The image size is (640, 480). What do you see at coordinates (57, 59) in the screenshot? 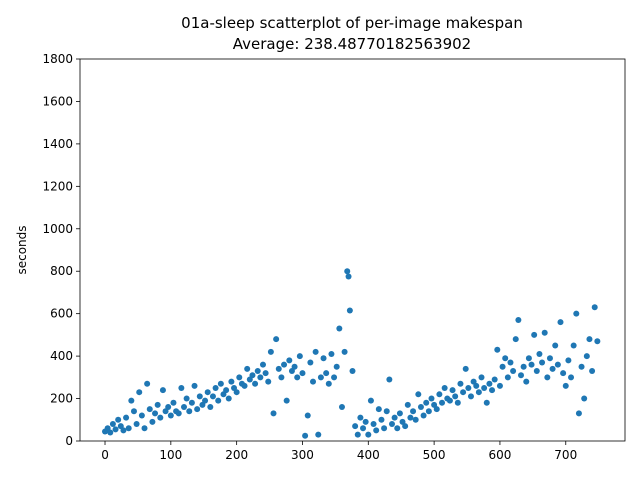
I see `y-tick-label: 1800` at bounding box center [57, 59].